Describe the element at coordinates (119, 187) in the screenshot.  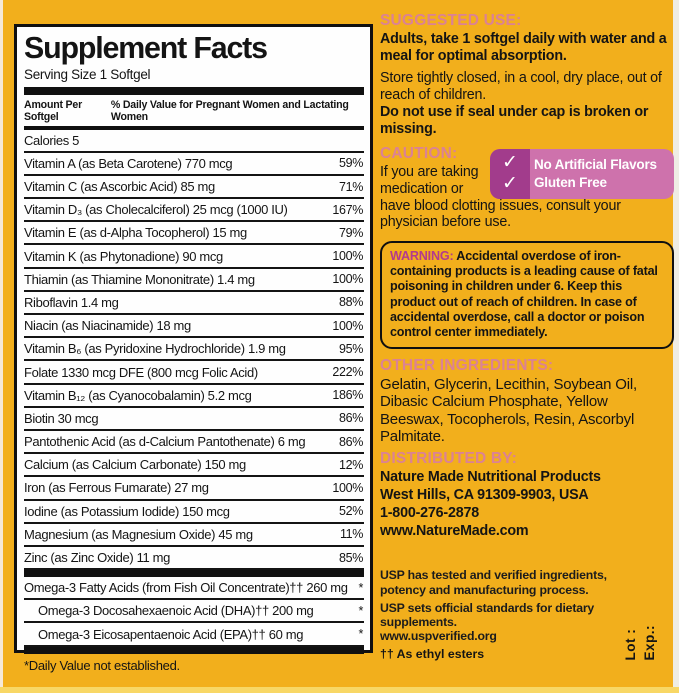
I see `nutrient-name: Vitamin C (as Ascorbic Acid) 85 mg` at that location.